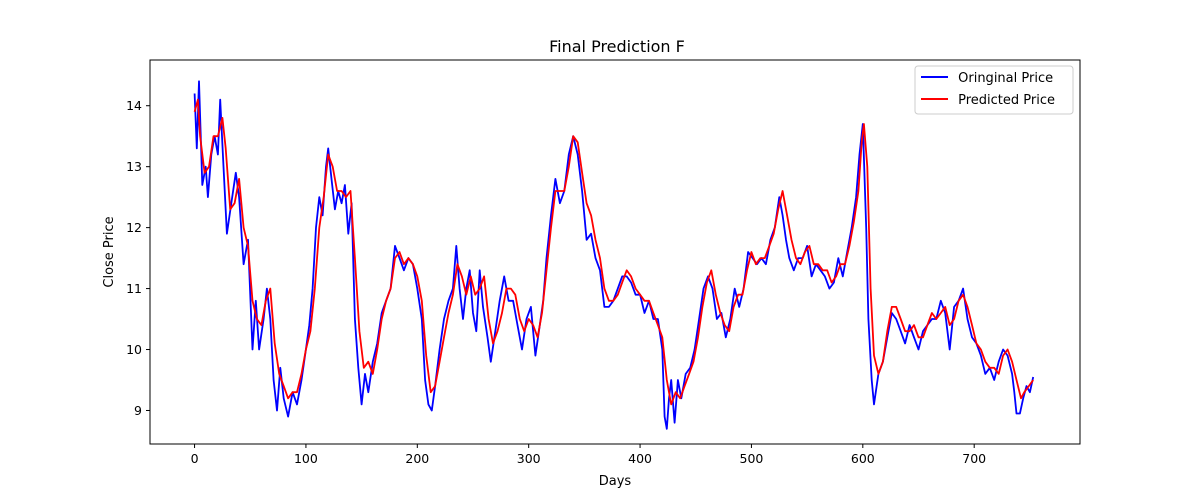 This screenshot has width=1200, height=500. Describe the element at coordinates (134, 349) in the screenshot. I see `y-tick-label: 10` at that location.